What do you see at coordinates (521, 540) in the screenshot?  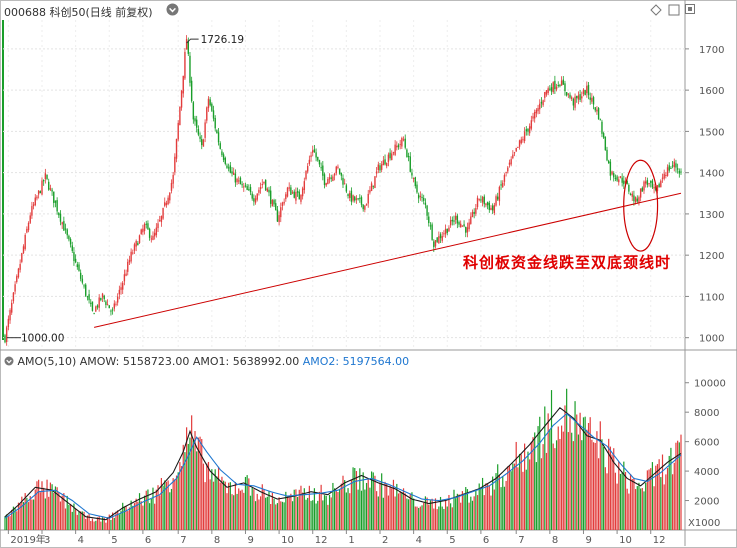 I see `date-tick-label: 7` at bounding box center [521, 540].